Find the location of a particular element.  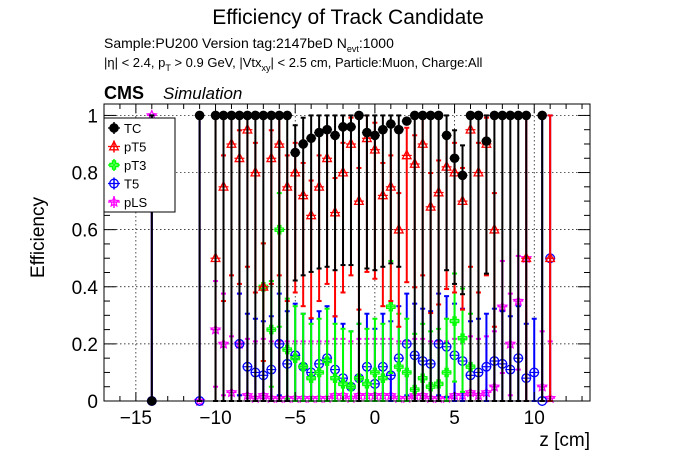

y-tick-label: 0.8 is located at coordinates (85, 174).